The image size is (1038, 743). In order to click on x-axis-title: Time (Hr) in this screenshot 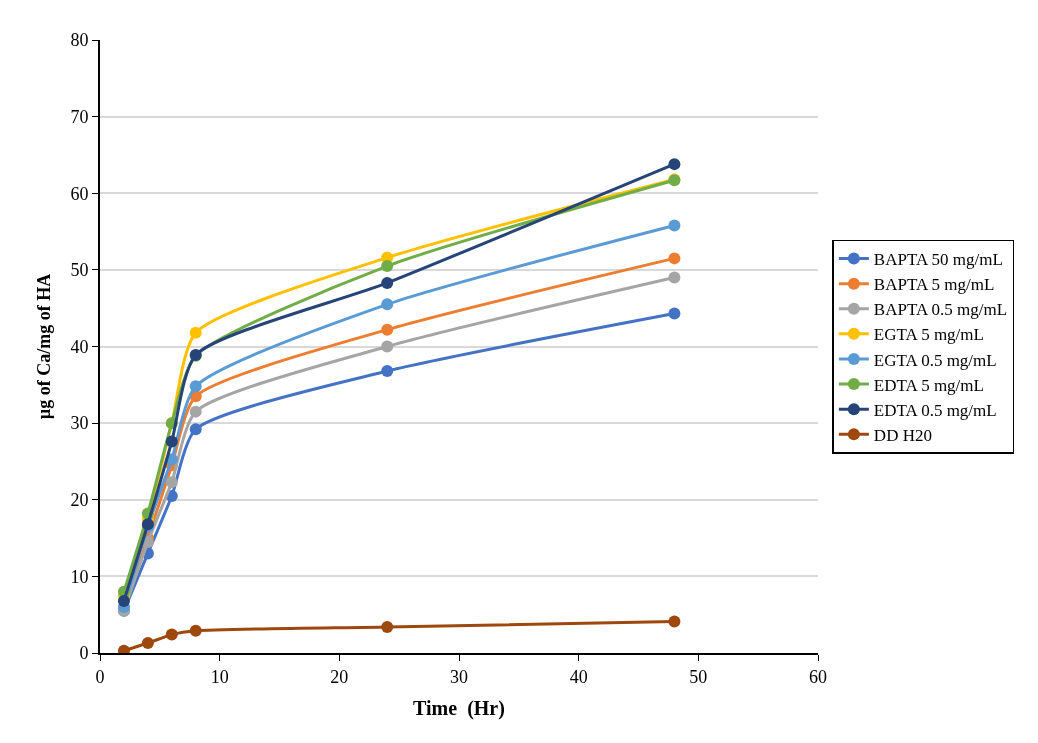, I will do `click(459, 708)`.